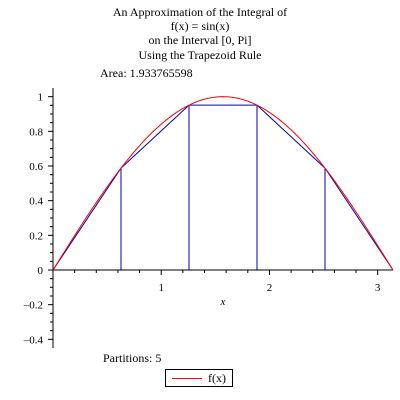  I want to click on legend-label-fx: f(x), so click(217, 378).